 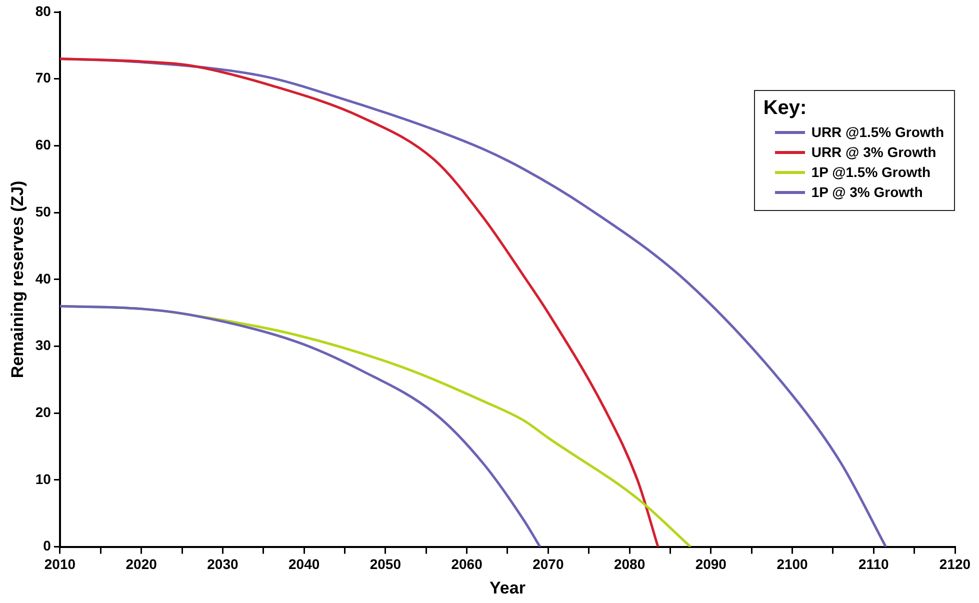 I want to click on x-tick-label: 2050, so click(x=386, y=564).